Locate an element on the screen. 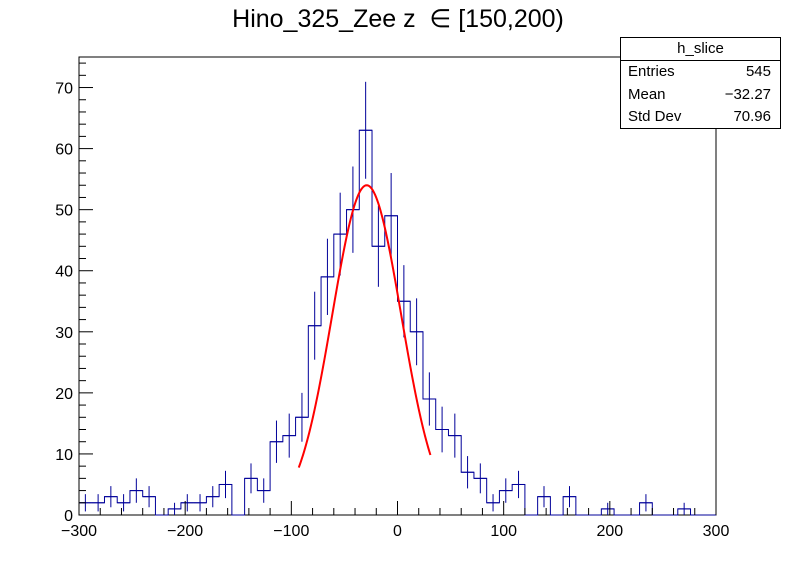 This screenshot has width=796, height=572. stats-row-stddev: Std Dev 70.96 is located at coordinates (700, 117).